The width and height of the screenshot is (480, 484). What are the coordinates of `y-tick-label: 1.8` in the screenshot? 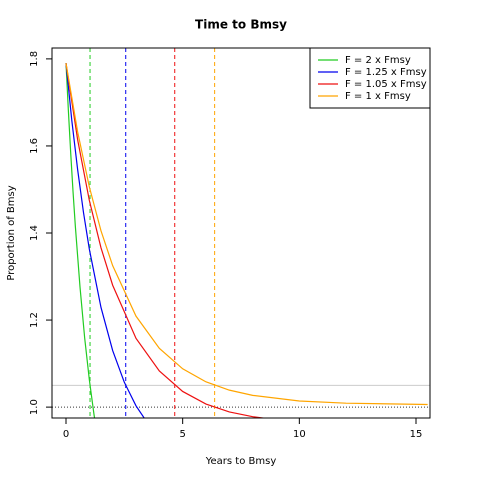 It's located at (34, 59).